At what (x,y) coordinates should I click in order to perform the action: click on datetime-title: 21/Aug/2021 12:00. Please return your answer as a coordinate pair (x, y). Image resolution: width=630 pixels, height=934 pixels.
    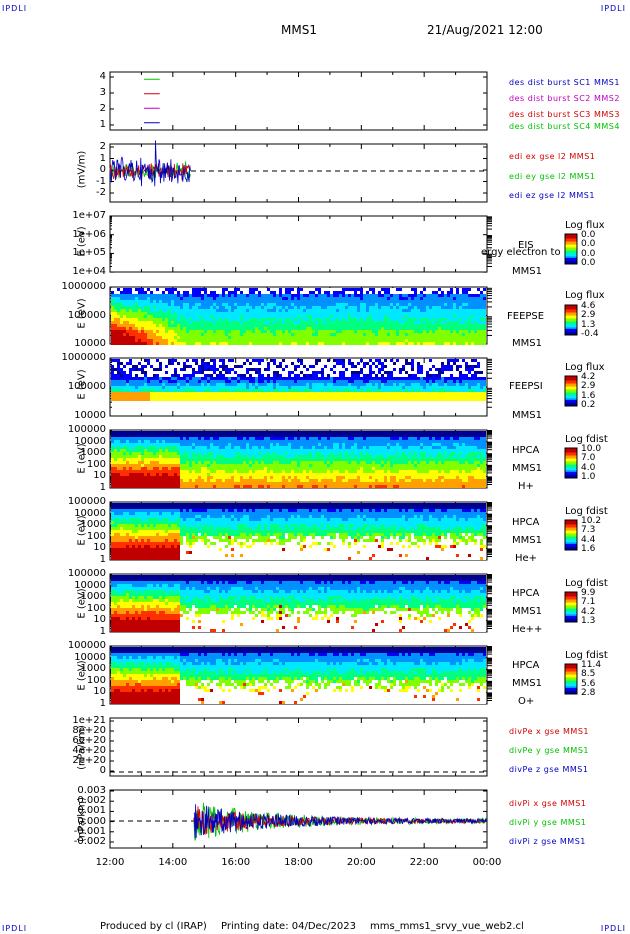
    Looking at the image, I should click on (485, 30).